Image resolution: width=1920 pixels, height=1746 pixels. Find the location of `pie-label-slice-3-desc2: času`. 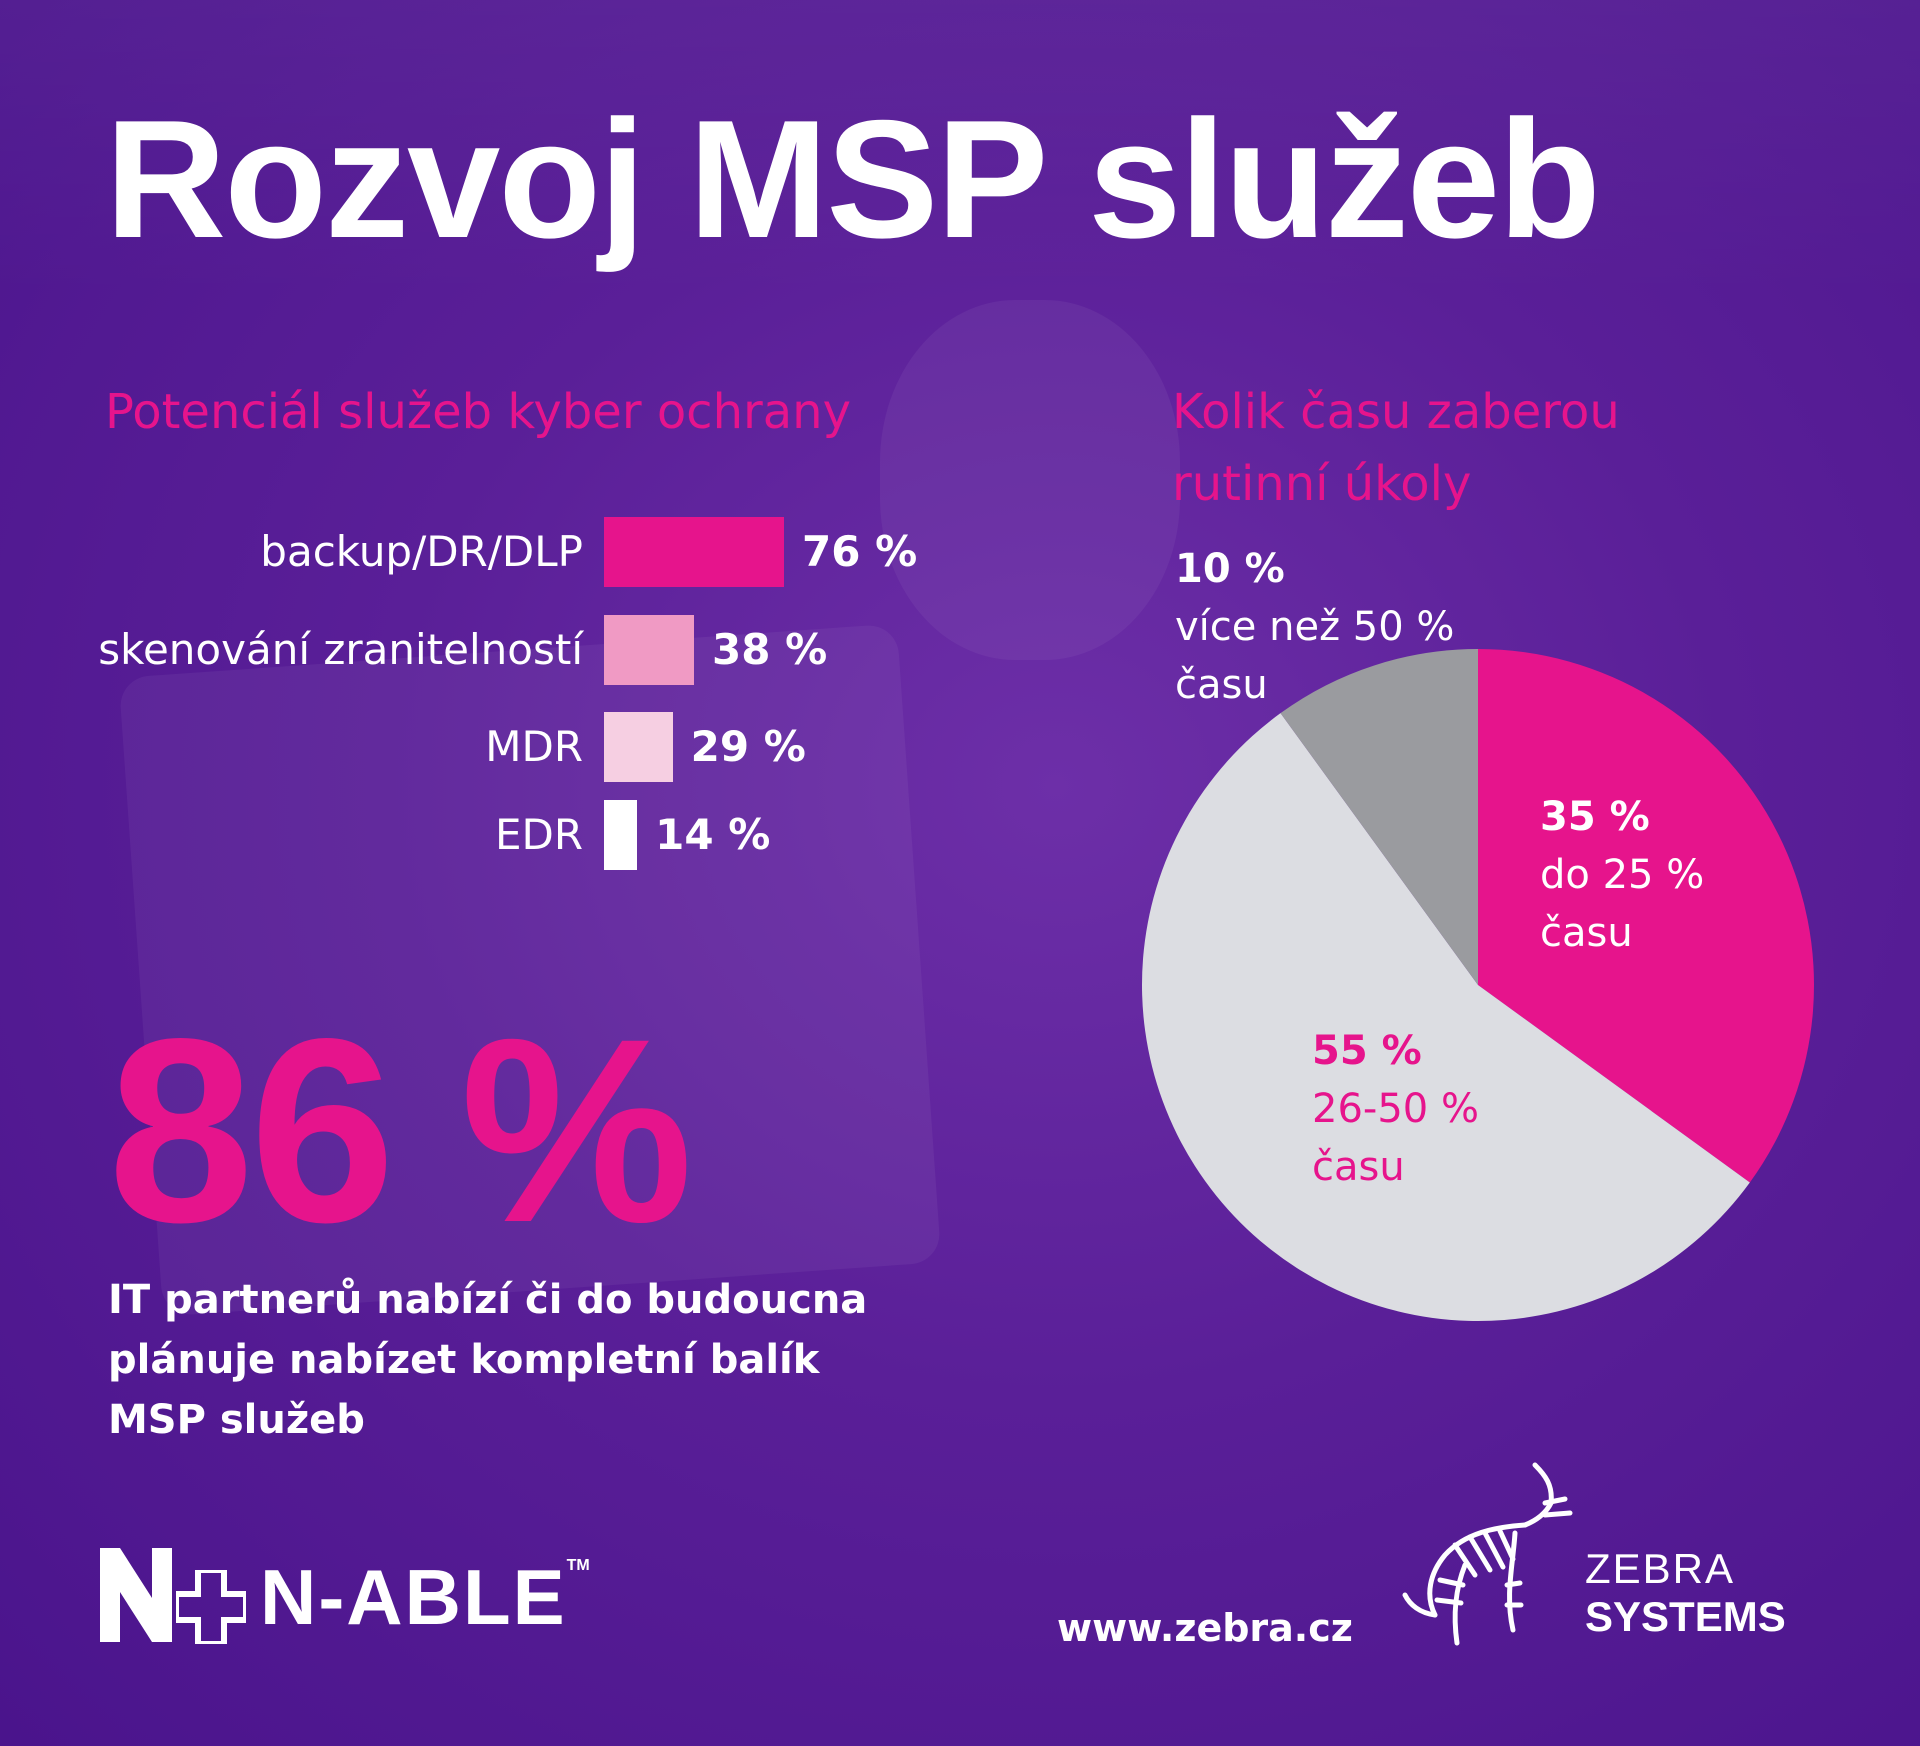

pie-label-slice-3-desc2: času is located at coordinates (1221, 685).